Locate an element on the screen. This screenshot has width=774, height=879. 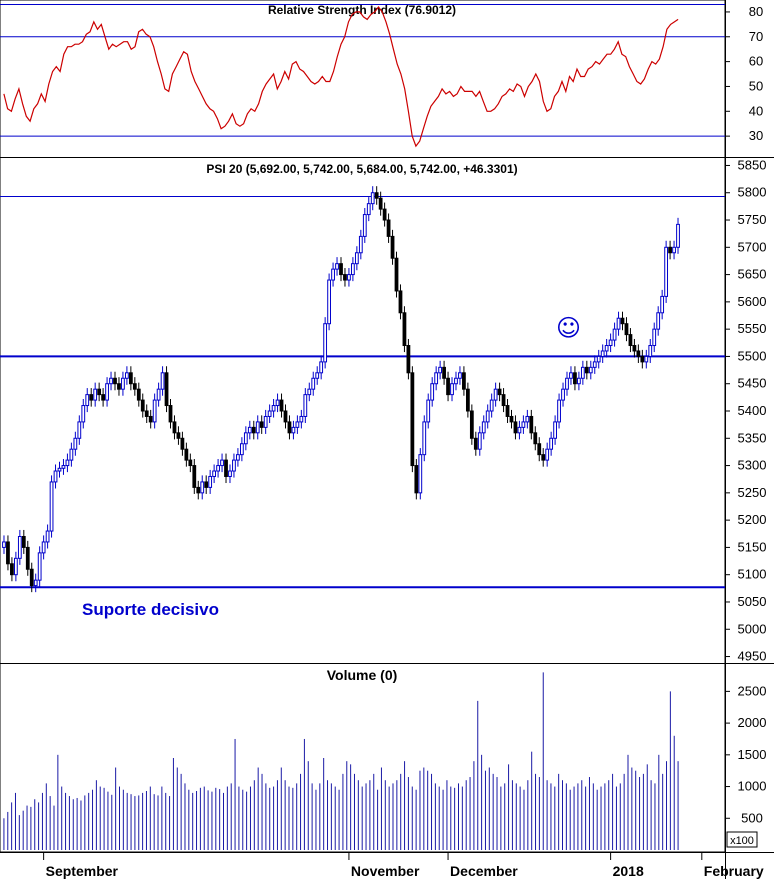
price-tick-label: 4950 is located at coordinates (752, 656).